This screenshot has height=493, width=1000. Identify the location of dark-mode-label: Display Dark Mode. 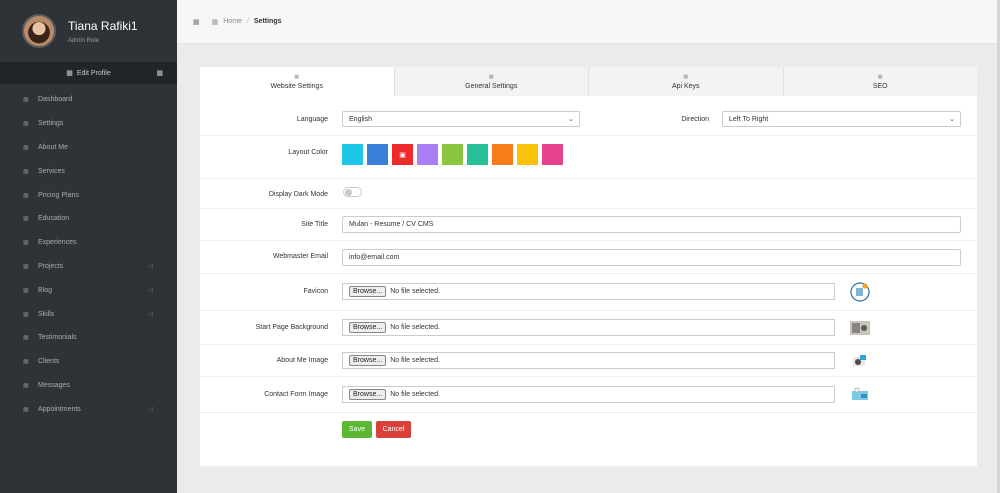
(298, 194).